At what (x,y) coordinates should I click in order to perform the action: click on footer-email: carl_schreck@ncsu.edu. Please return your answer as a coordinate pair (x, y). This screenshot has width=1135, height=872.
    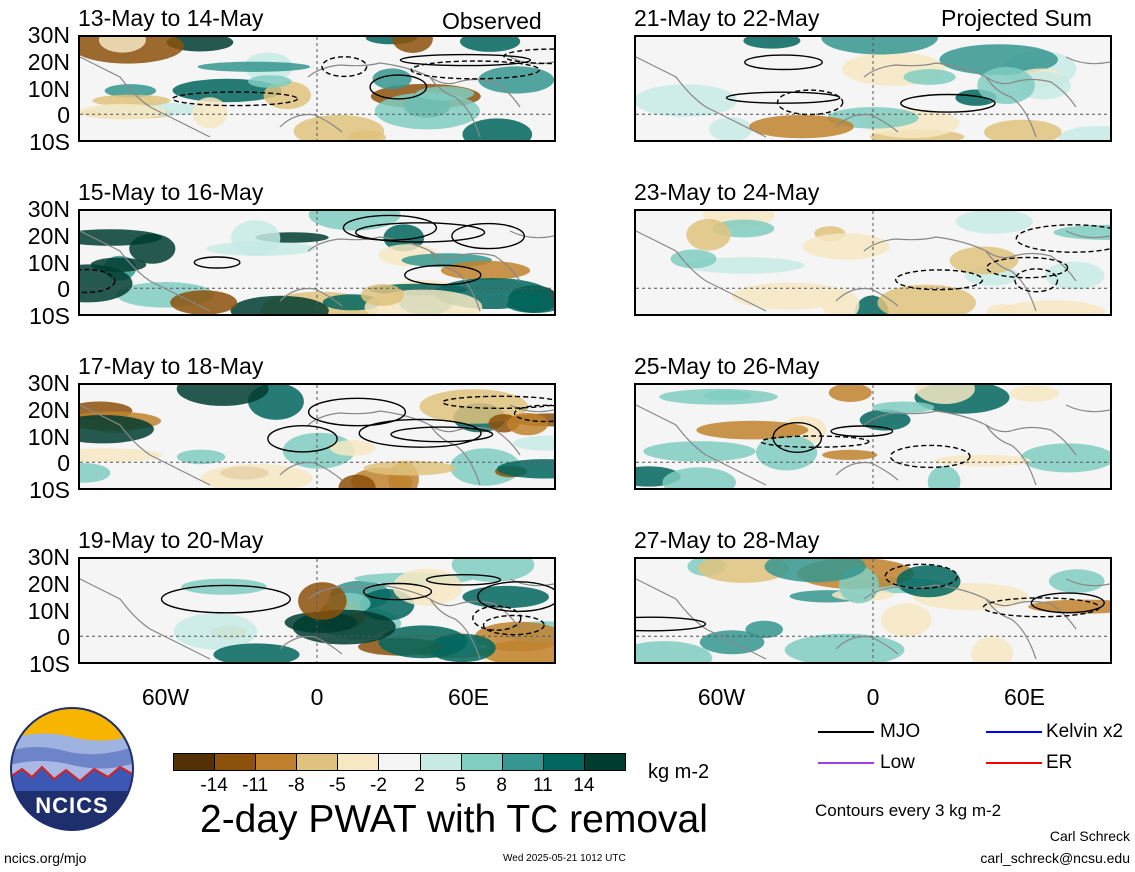
    Looking at the image, I should click on (1055, 858).